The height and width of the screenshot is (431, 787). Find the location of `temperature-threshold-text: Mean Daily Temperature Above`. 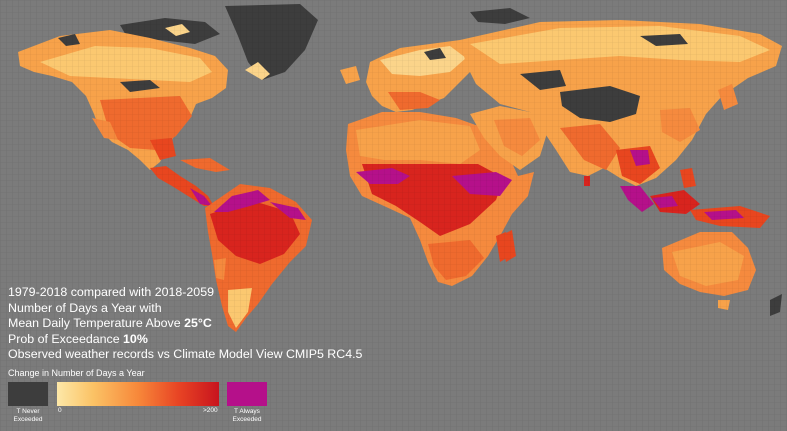

temperature-threshold-text: Mean Daily Temperature Above is located at coordinates (96, 323).